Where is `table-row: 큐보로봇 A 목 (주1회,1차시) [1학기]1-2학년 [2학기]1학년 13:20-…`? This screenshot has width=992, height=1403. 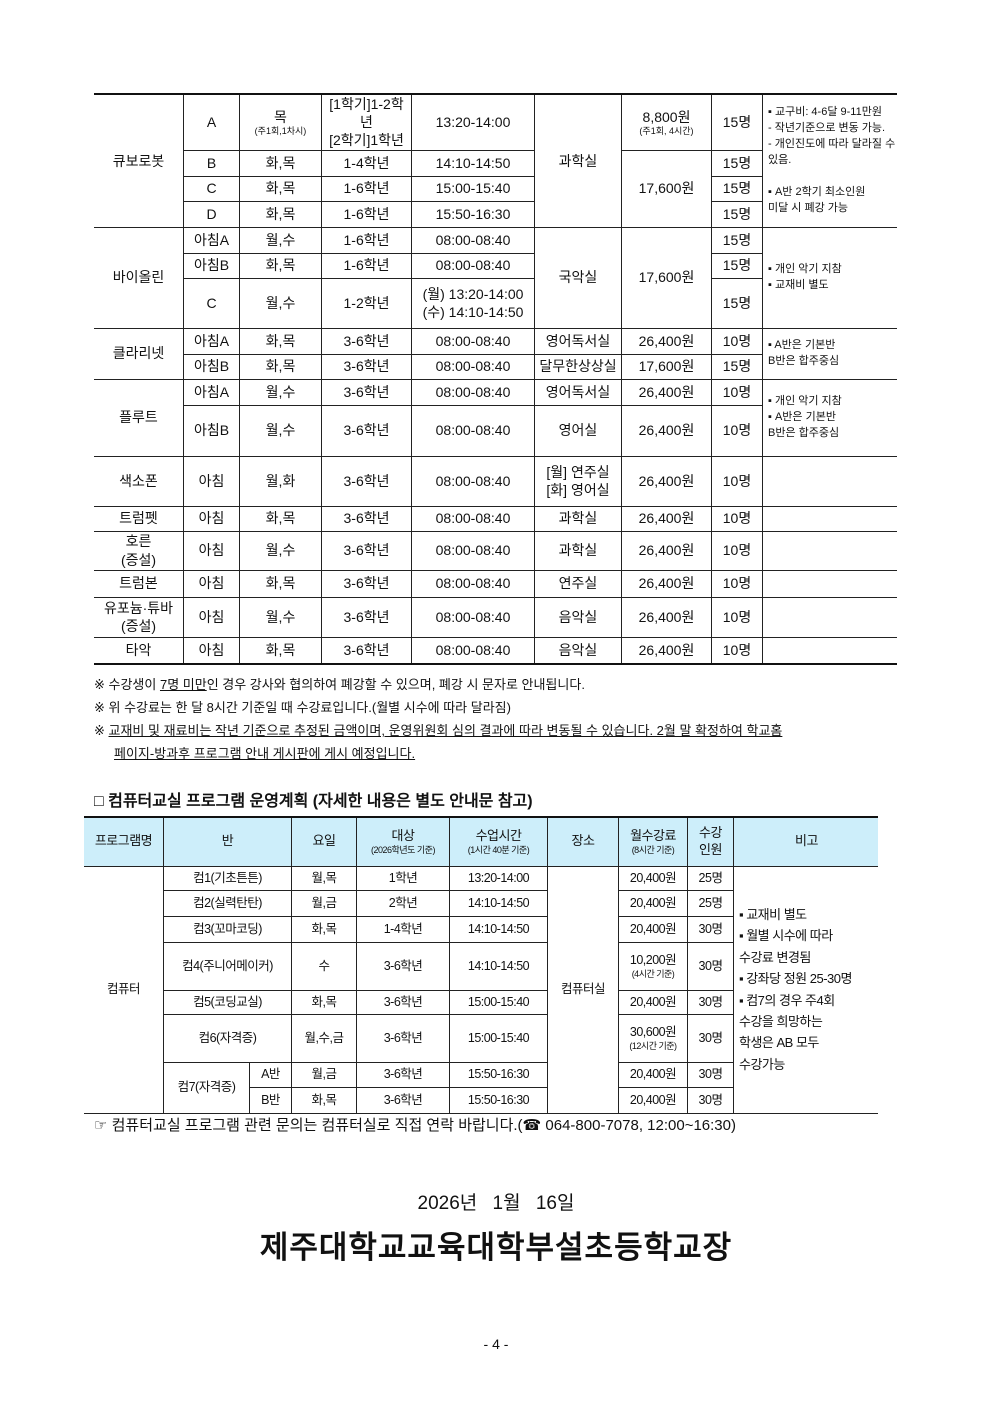 table-row: 큐보로봇 A 목 (주1회,1차시) [1학기]1-2학년 [2학기]1학년 13:20-… is located at coordinates (495, 160).